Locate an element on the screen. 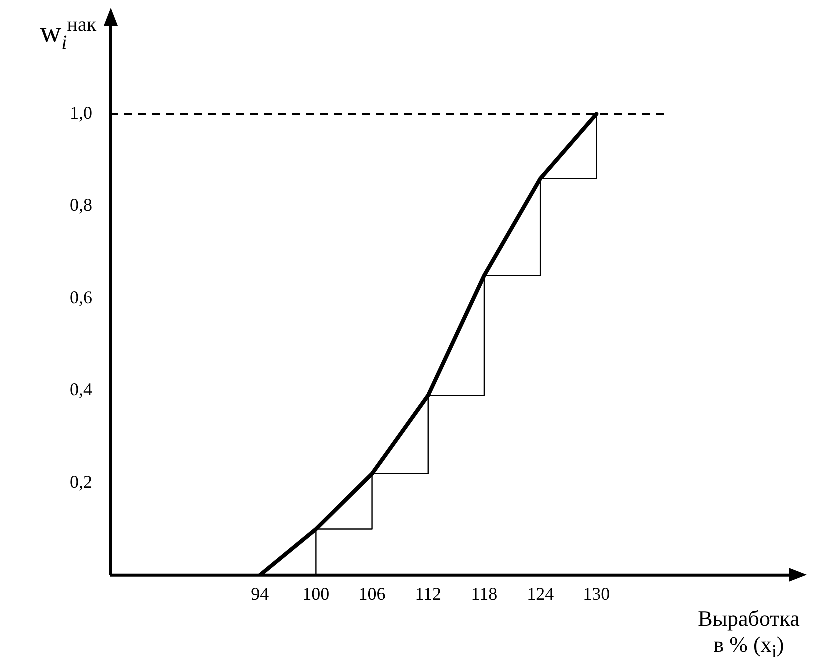 Image resolution: width=815 pixels, height=669 pixels. y-tick-label: 0,8 is located at coordinates (81, 205).